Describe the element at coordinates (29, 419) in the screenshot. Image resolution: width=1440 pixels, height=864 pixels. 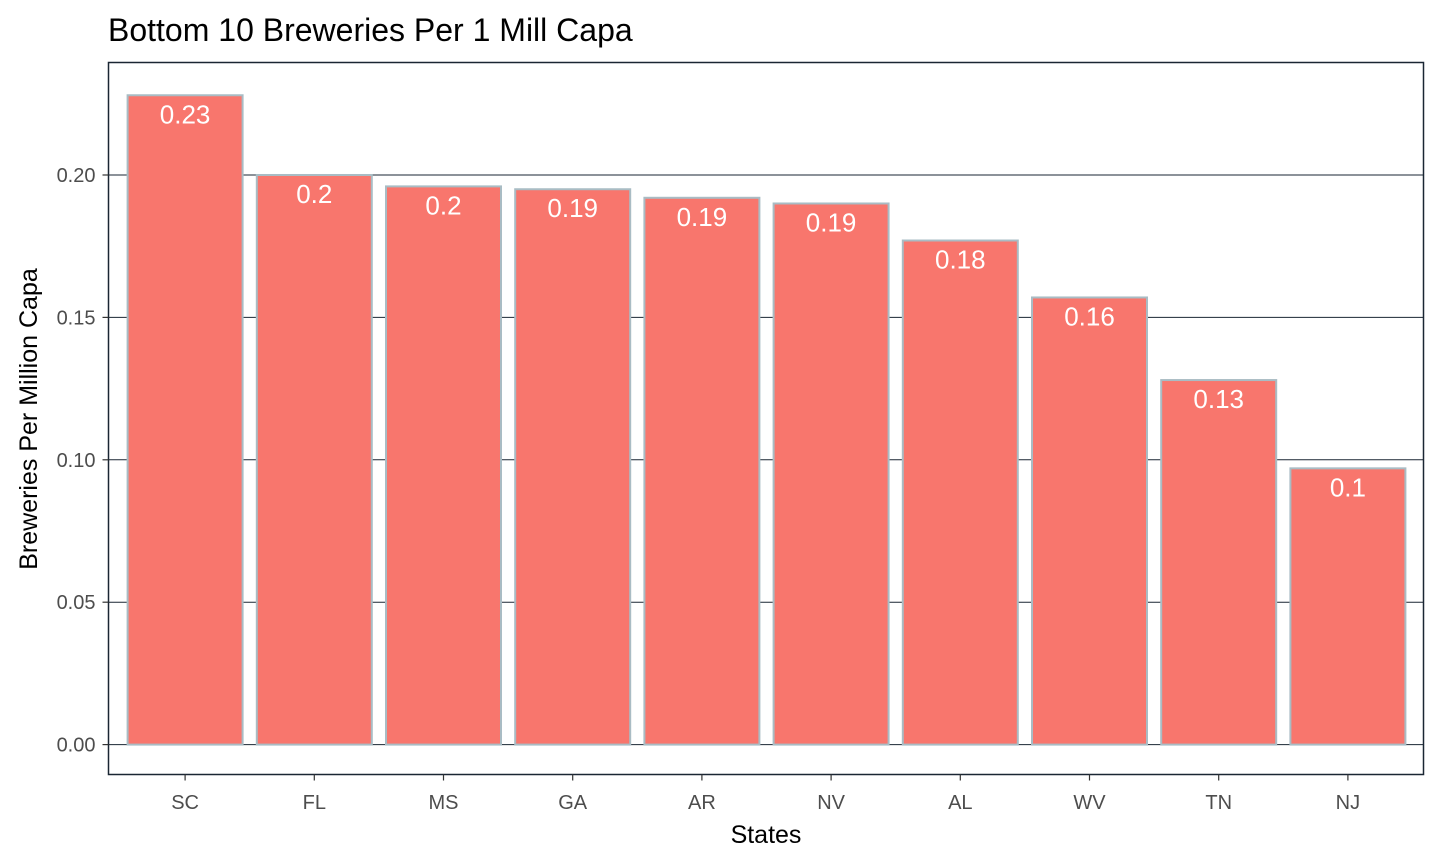
I see `y-axis-title: Breweries Per Million Capa` at that location.